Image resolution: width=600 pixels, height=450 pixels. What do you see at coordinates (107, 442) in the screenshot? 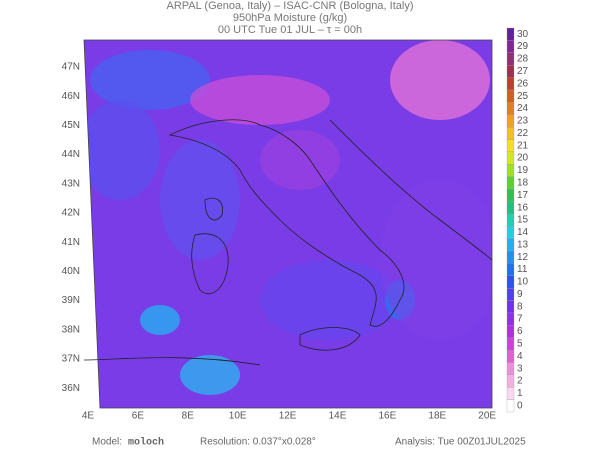
I see `model-label: Model:` at bounding box center [107, 442].